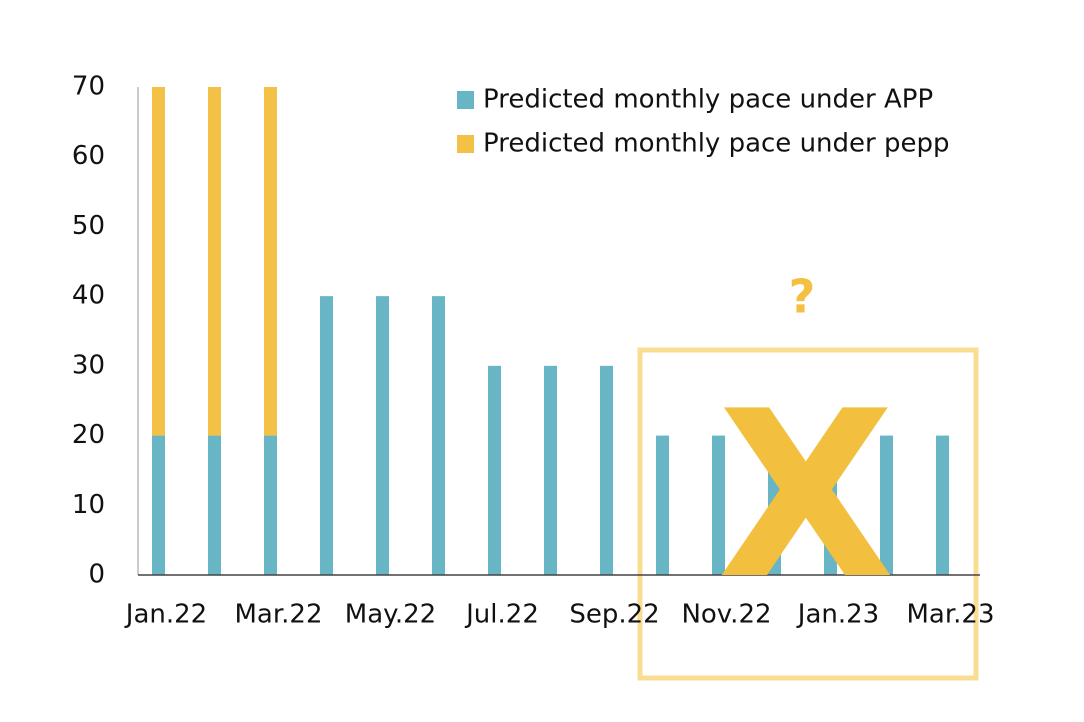  I want to click on annotation: ?, so click(802, 297).